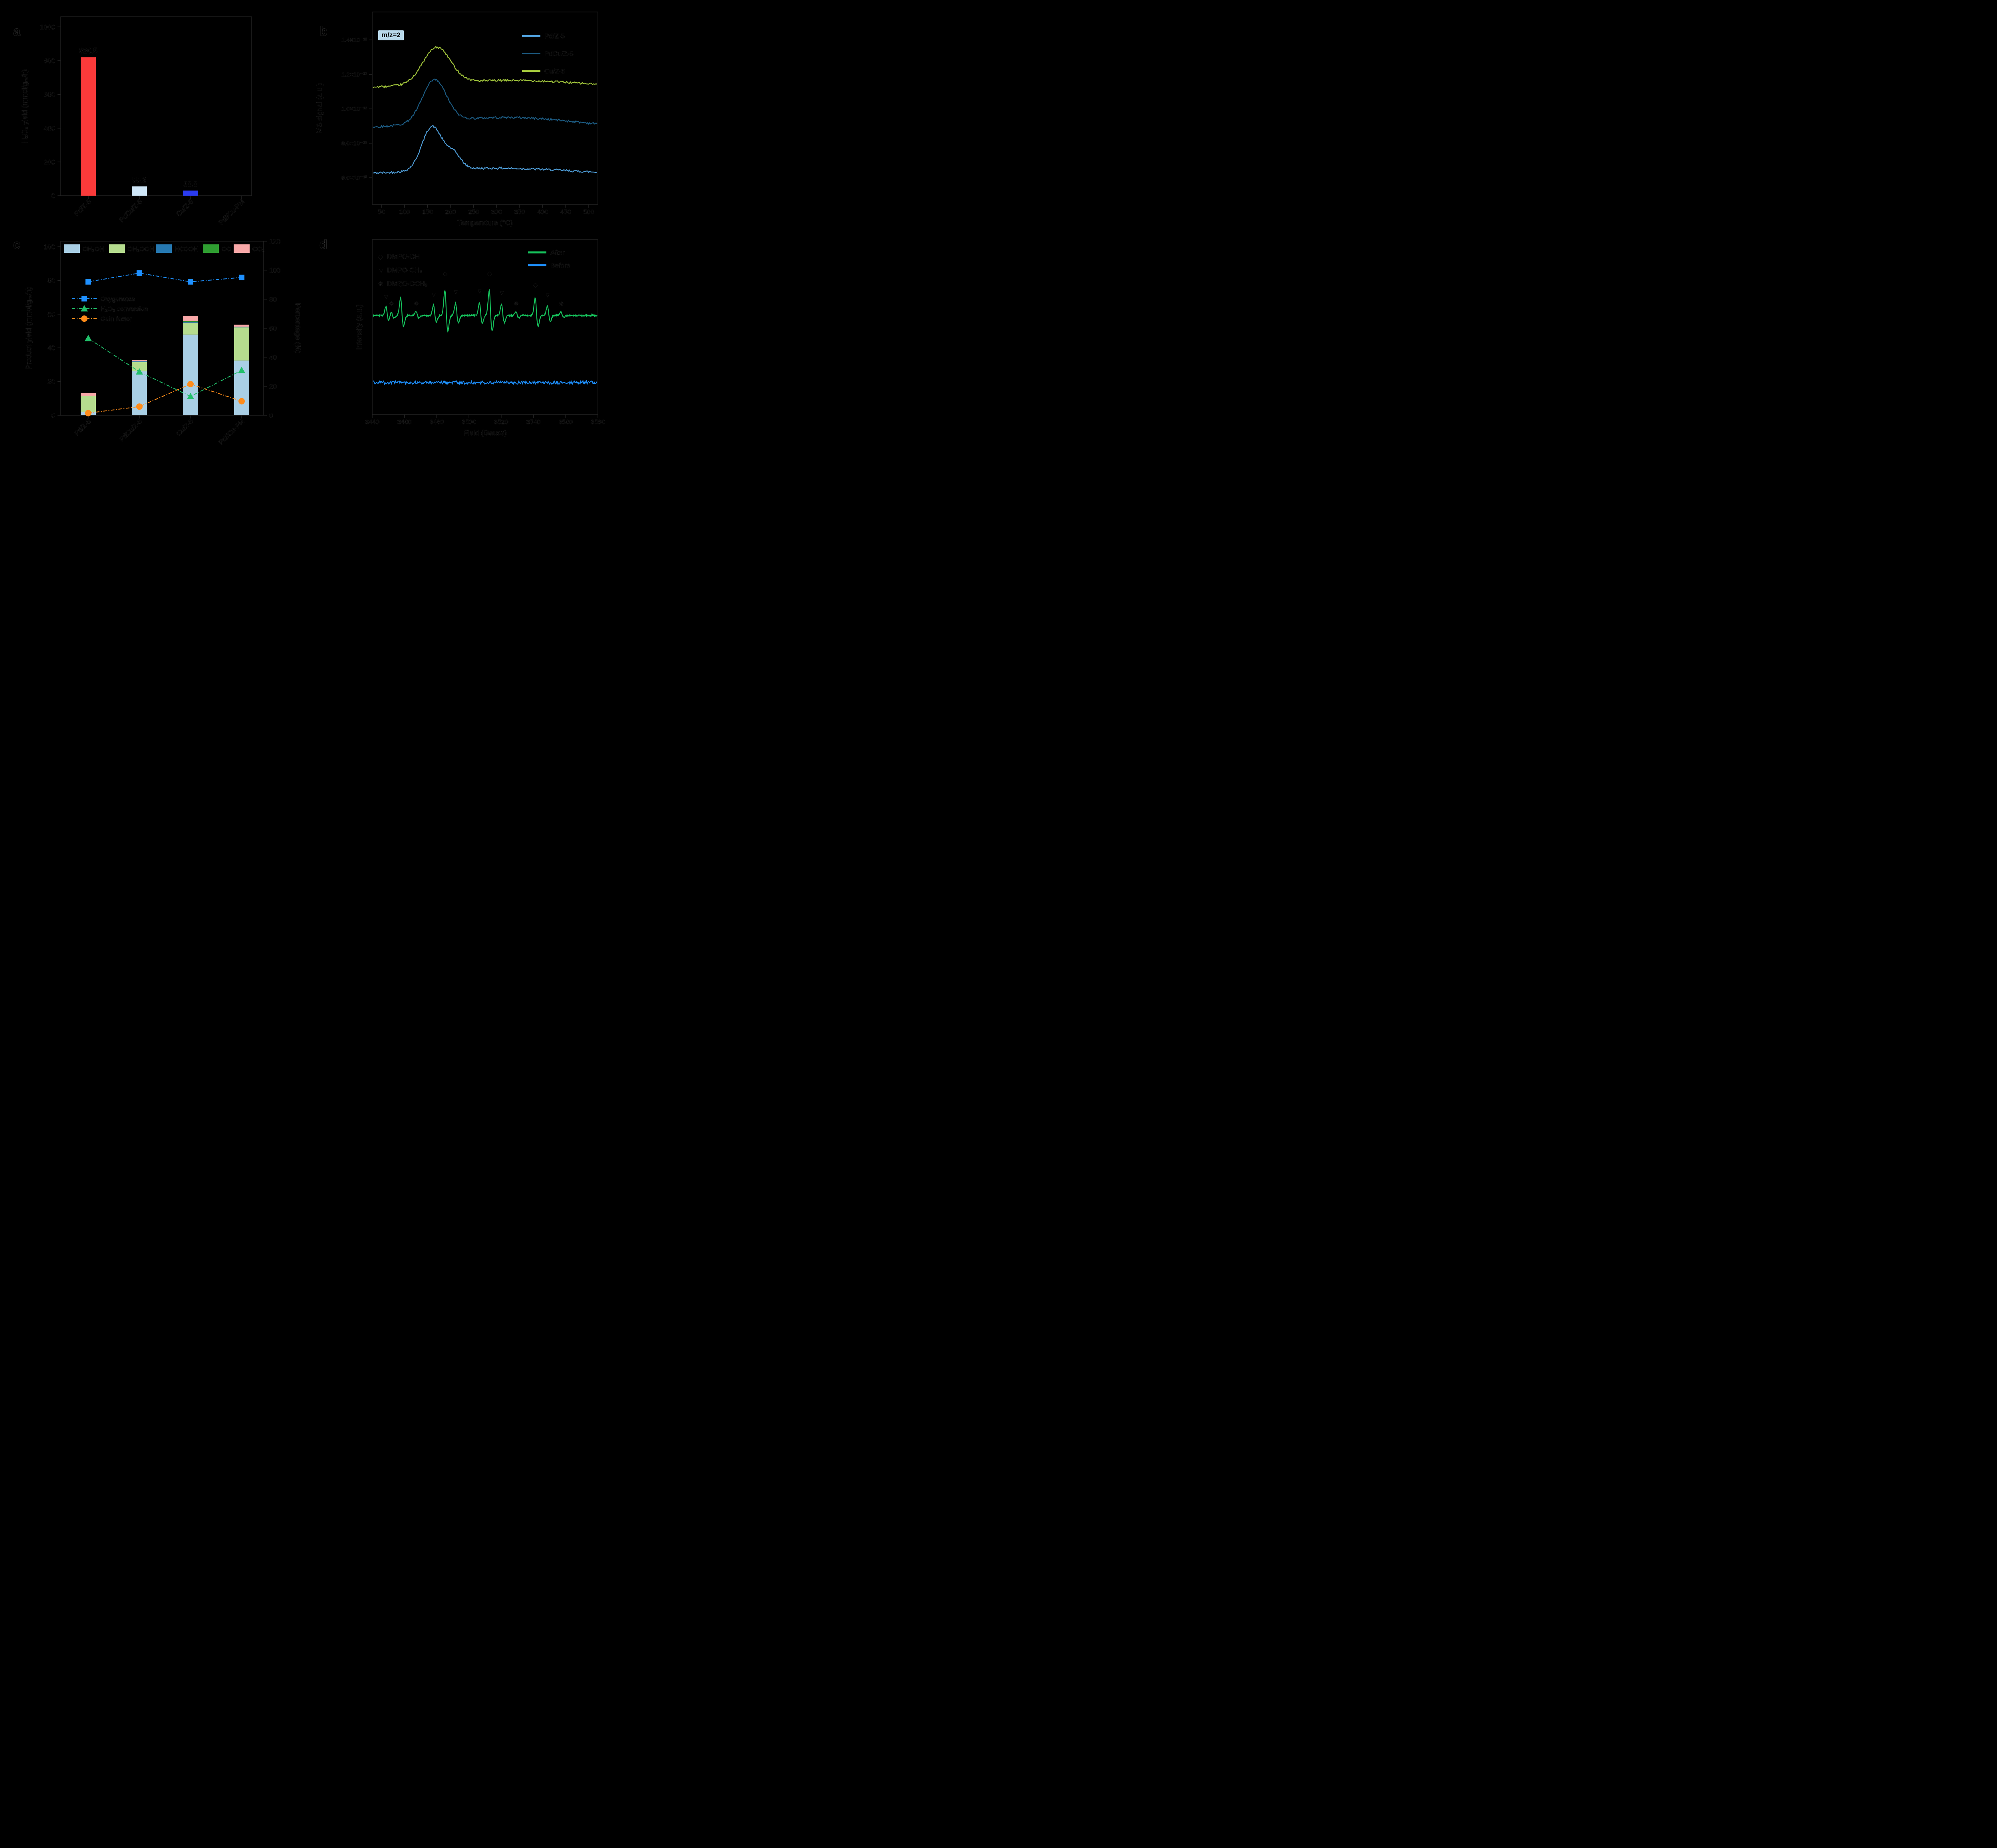  I want to click on c-xtick: Pd//Cu-PM, so click(231, 432).